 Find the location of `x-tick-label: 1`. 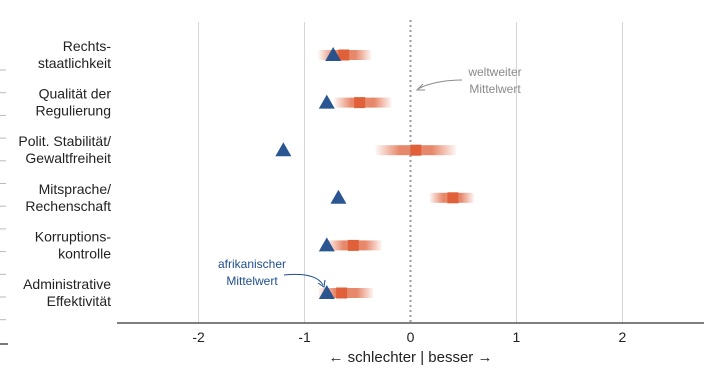

x-tick-label: 1 is located at coordinates (517, 337).